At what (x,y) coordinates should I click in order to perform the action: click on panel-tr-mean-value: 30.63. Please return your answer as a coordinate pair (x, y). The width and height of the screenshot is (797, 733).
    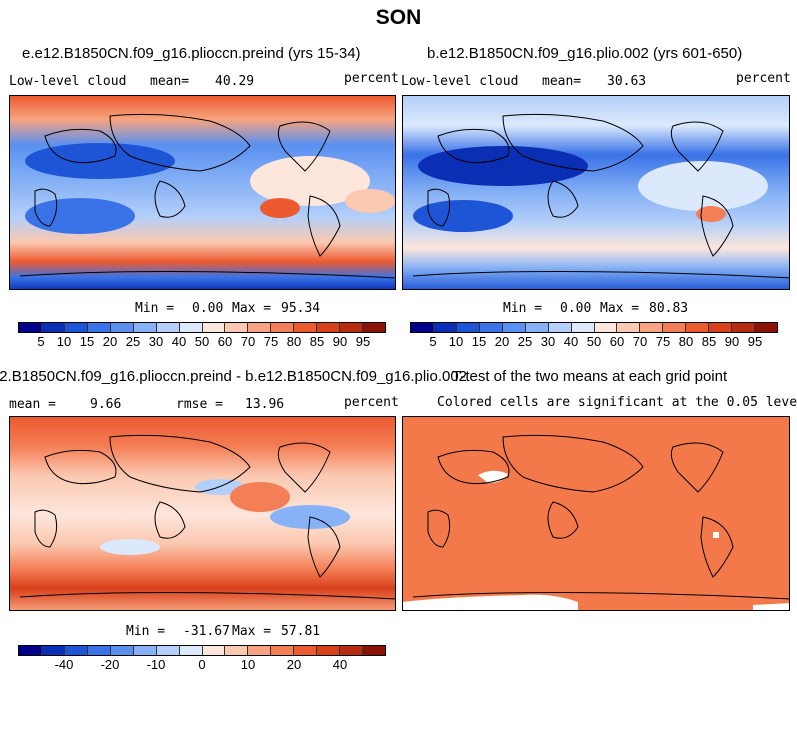
    Looking at the image, I should click on (627, 81).